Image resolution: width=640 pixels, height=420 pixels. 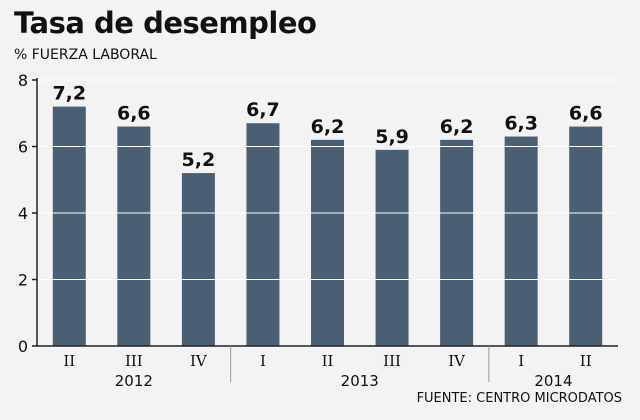 What do you see at coordinates (360, 381) in the screenshot?
I see `year-label: 2013` at bounding box center [360, 381].